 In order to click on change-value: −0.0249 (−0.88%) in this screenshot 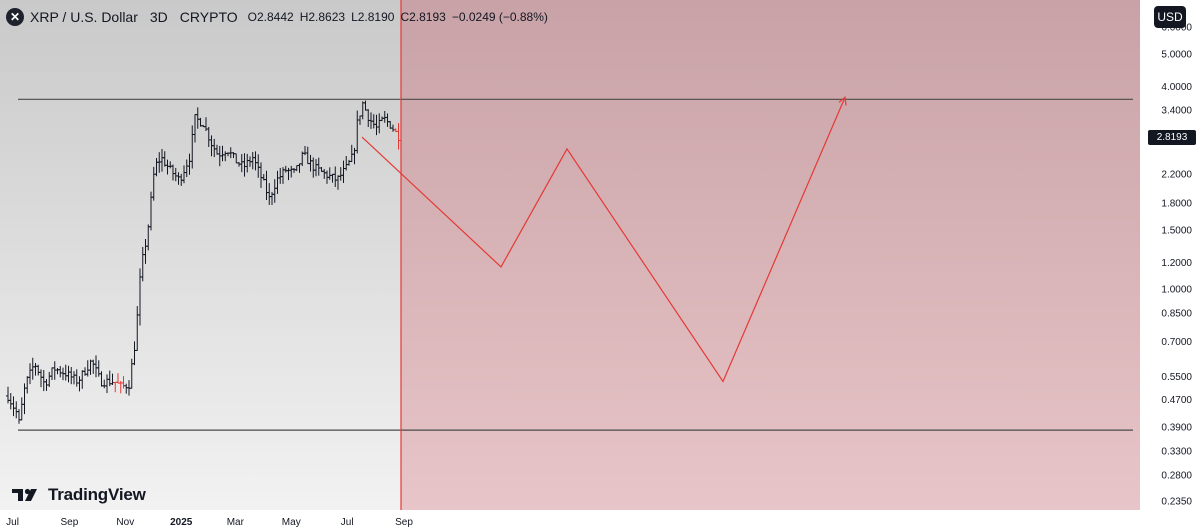, I will do `click(499, 17)`.